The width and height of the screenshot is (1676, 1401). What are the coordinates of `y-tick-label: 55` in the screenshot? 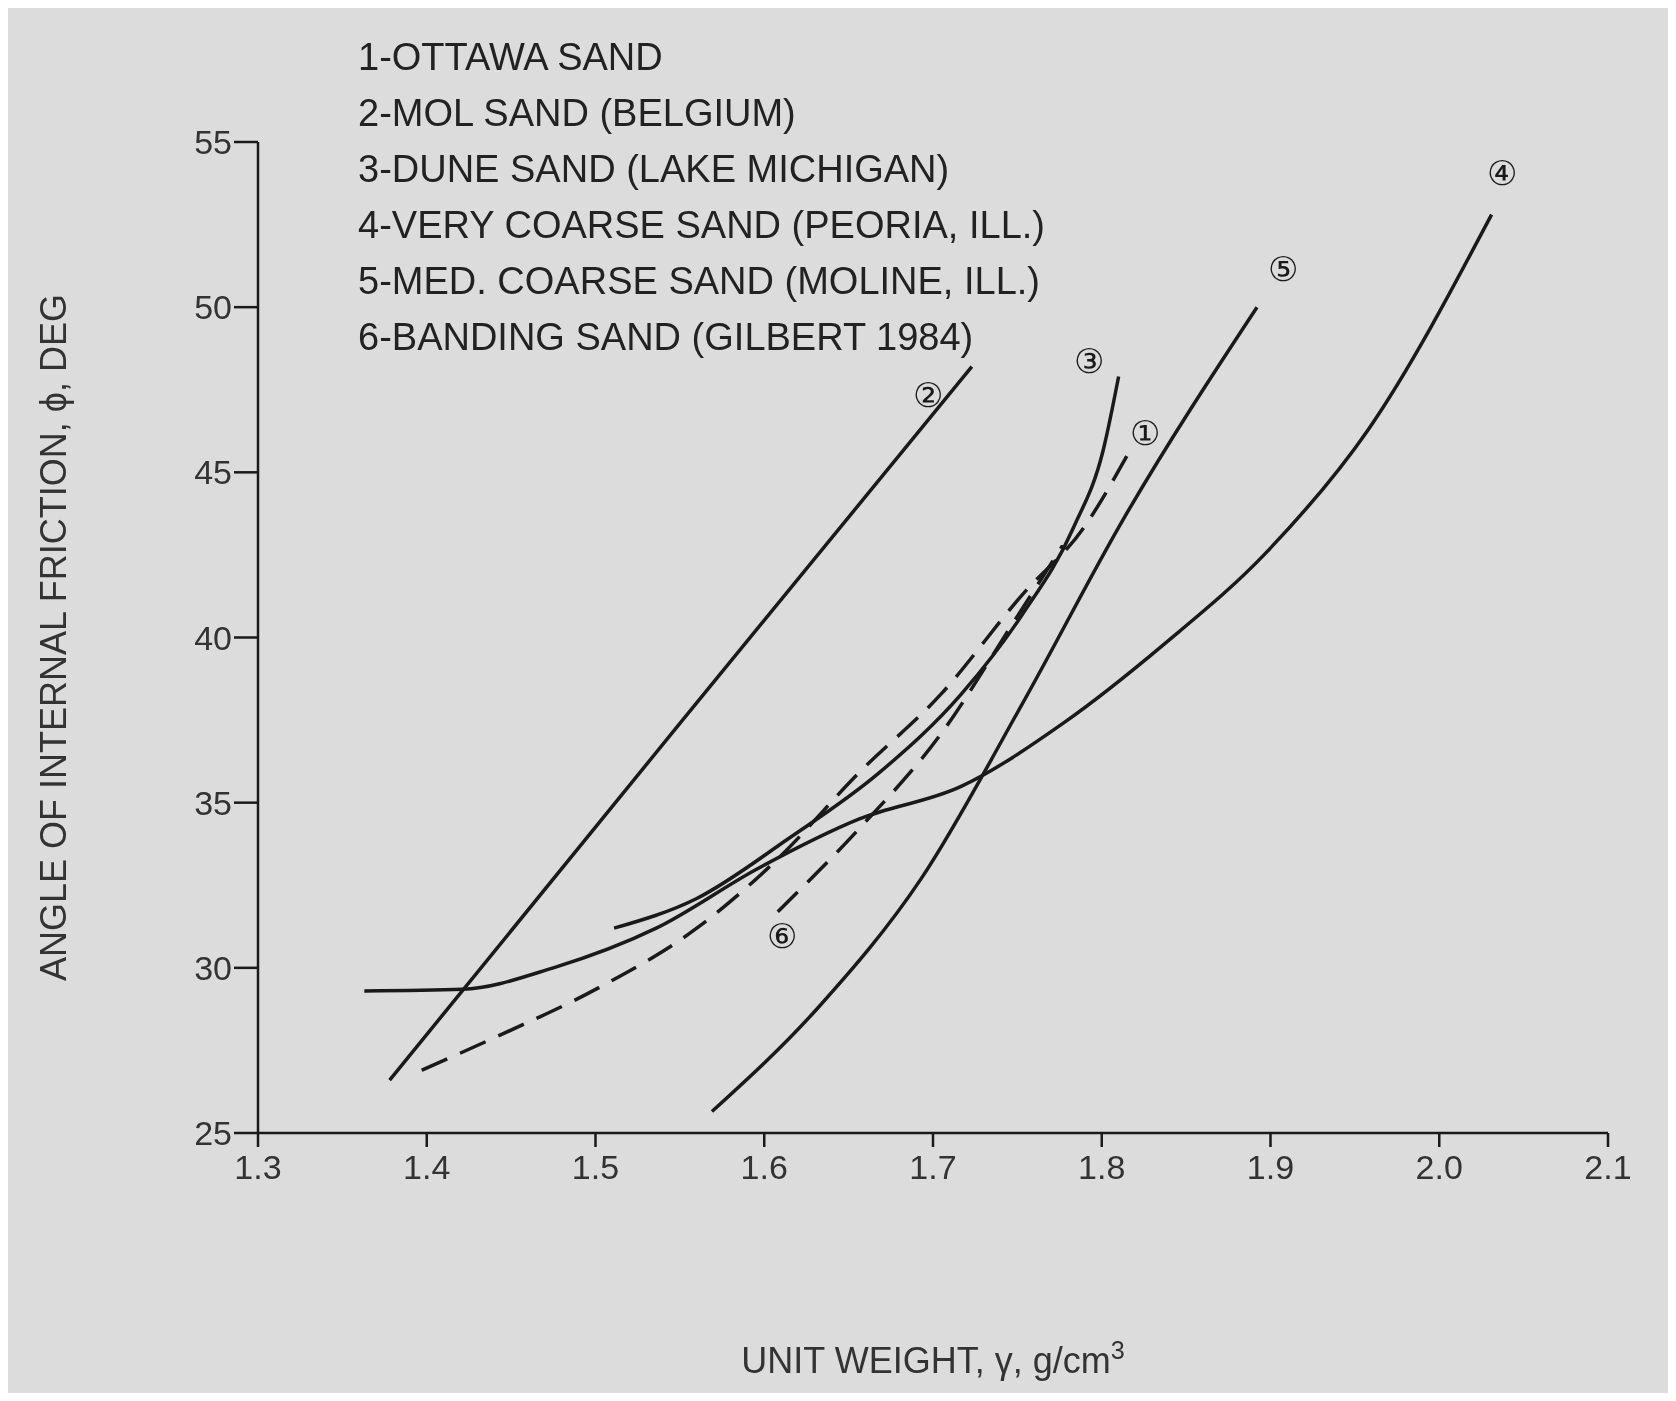 It's located at (213, 142).